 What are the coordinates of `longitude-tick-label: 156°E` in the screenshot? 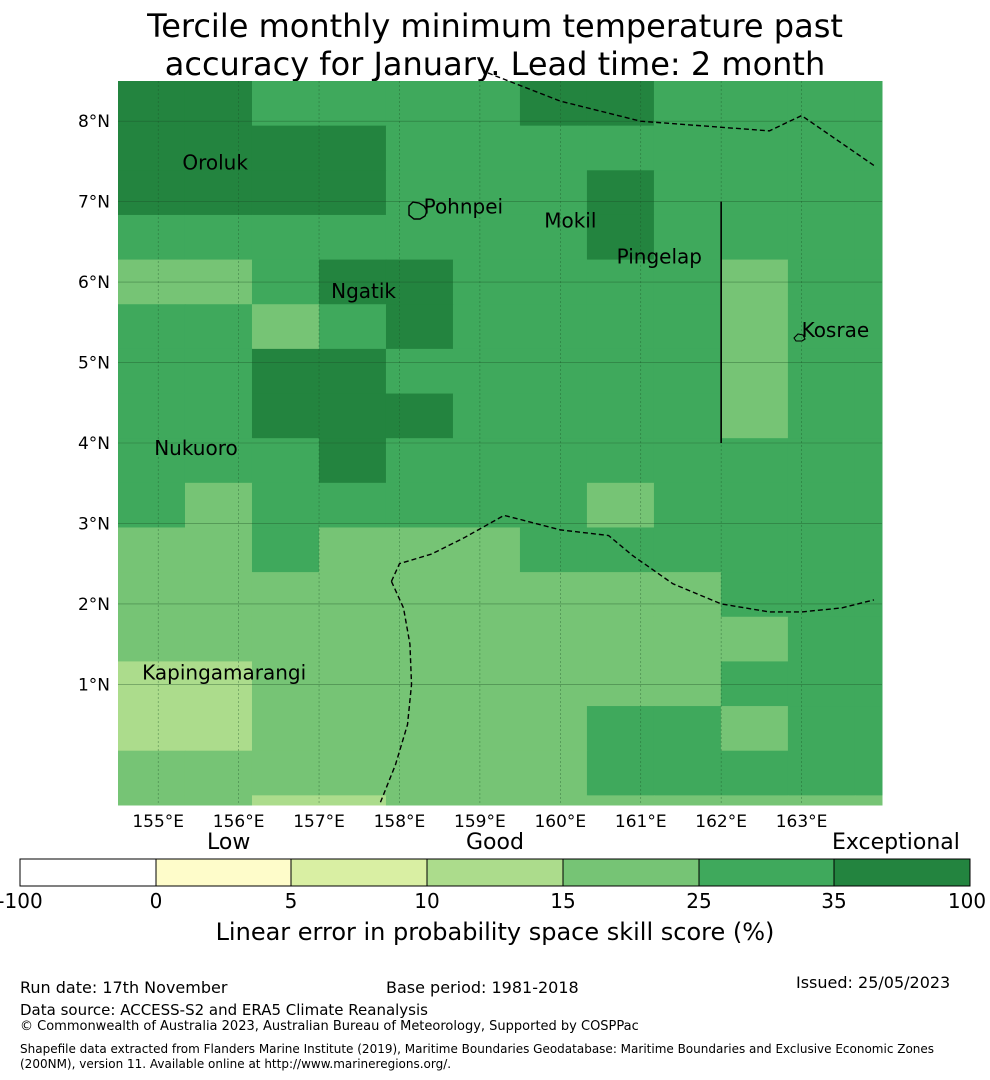 It's located at (239, 822).